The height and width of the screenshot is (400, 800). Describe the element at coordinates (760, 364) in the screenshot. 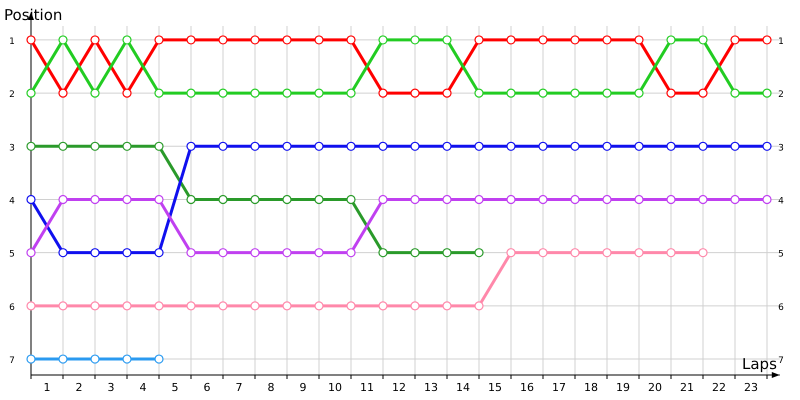

I see `x-axis-title: Laps` at that location.